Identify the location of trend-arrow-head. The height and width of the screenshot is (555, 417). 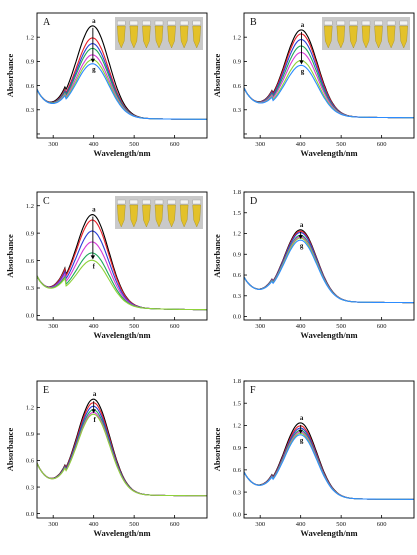
(301, 62).